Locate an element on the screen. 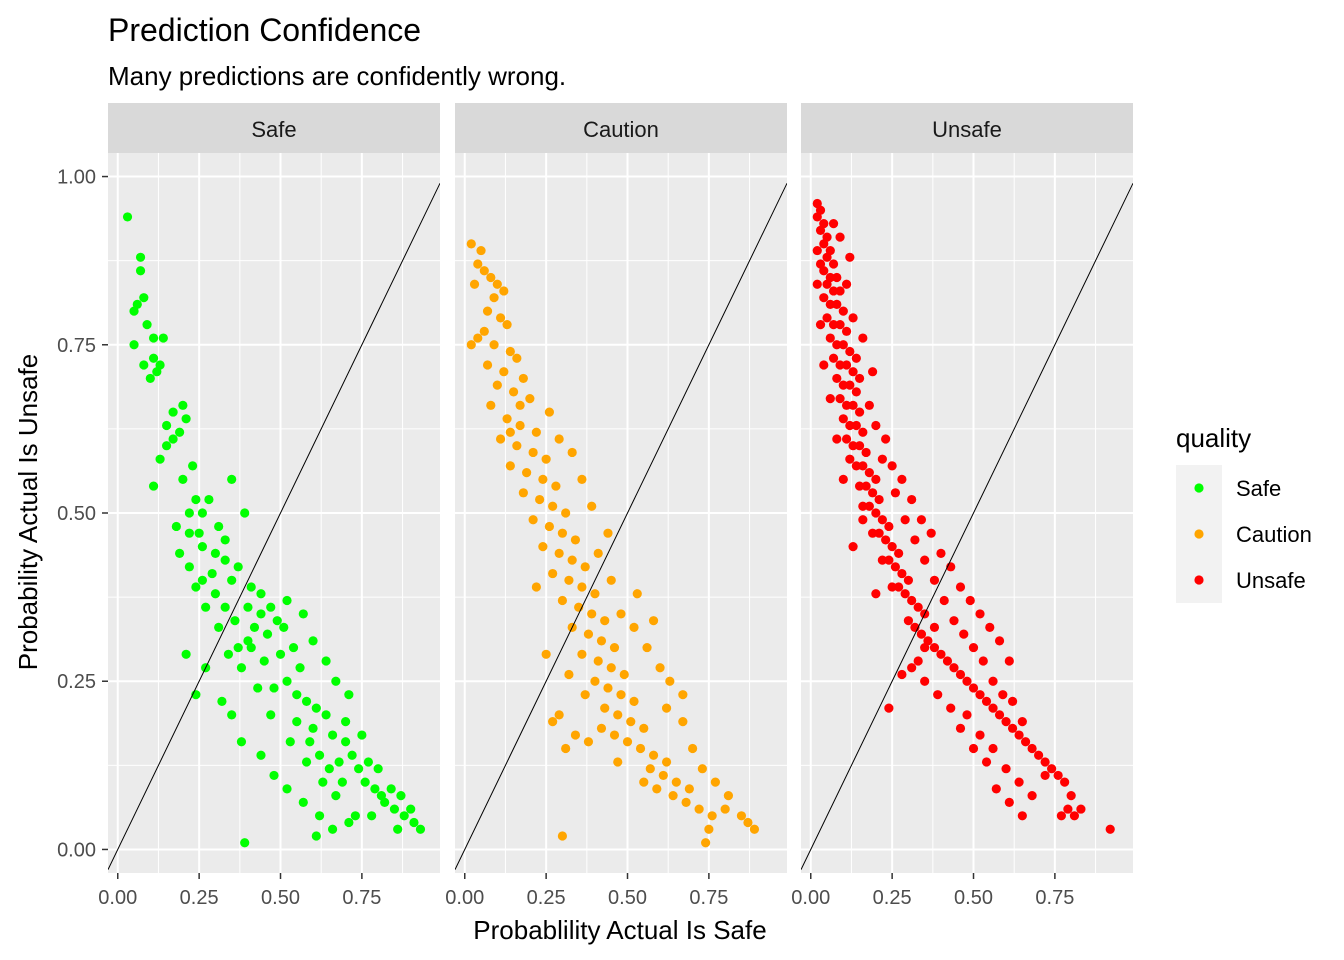  facet-strip-label: Caution is located at coordinates (621, 129).